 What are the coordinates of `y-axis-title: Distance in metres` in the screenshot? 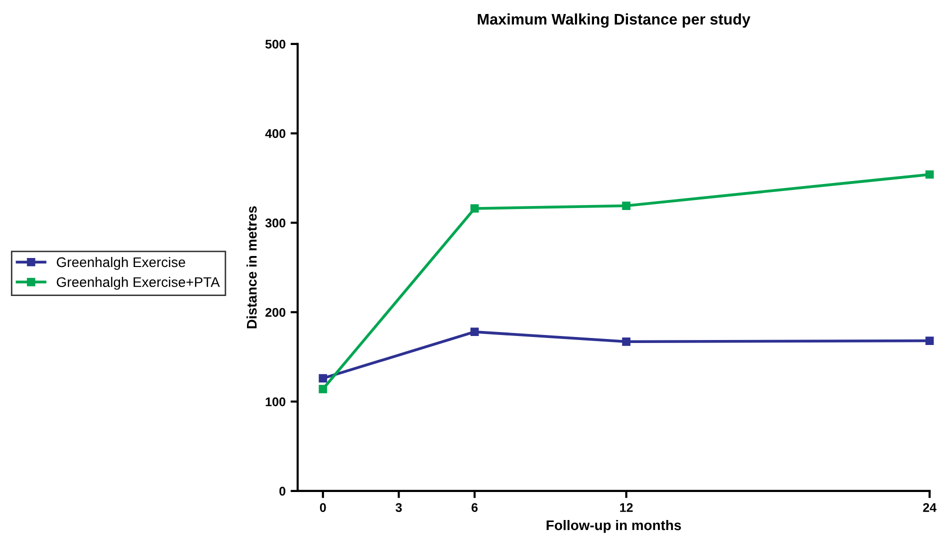 It's located at (251, 267).